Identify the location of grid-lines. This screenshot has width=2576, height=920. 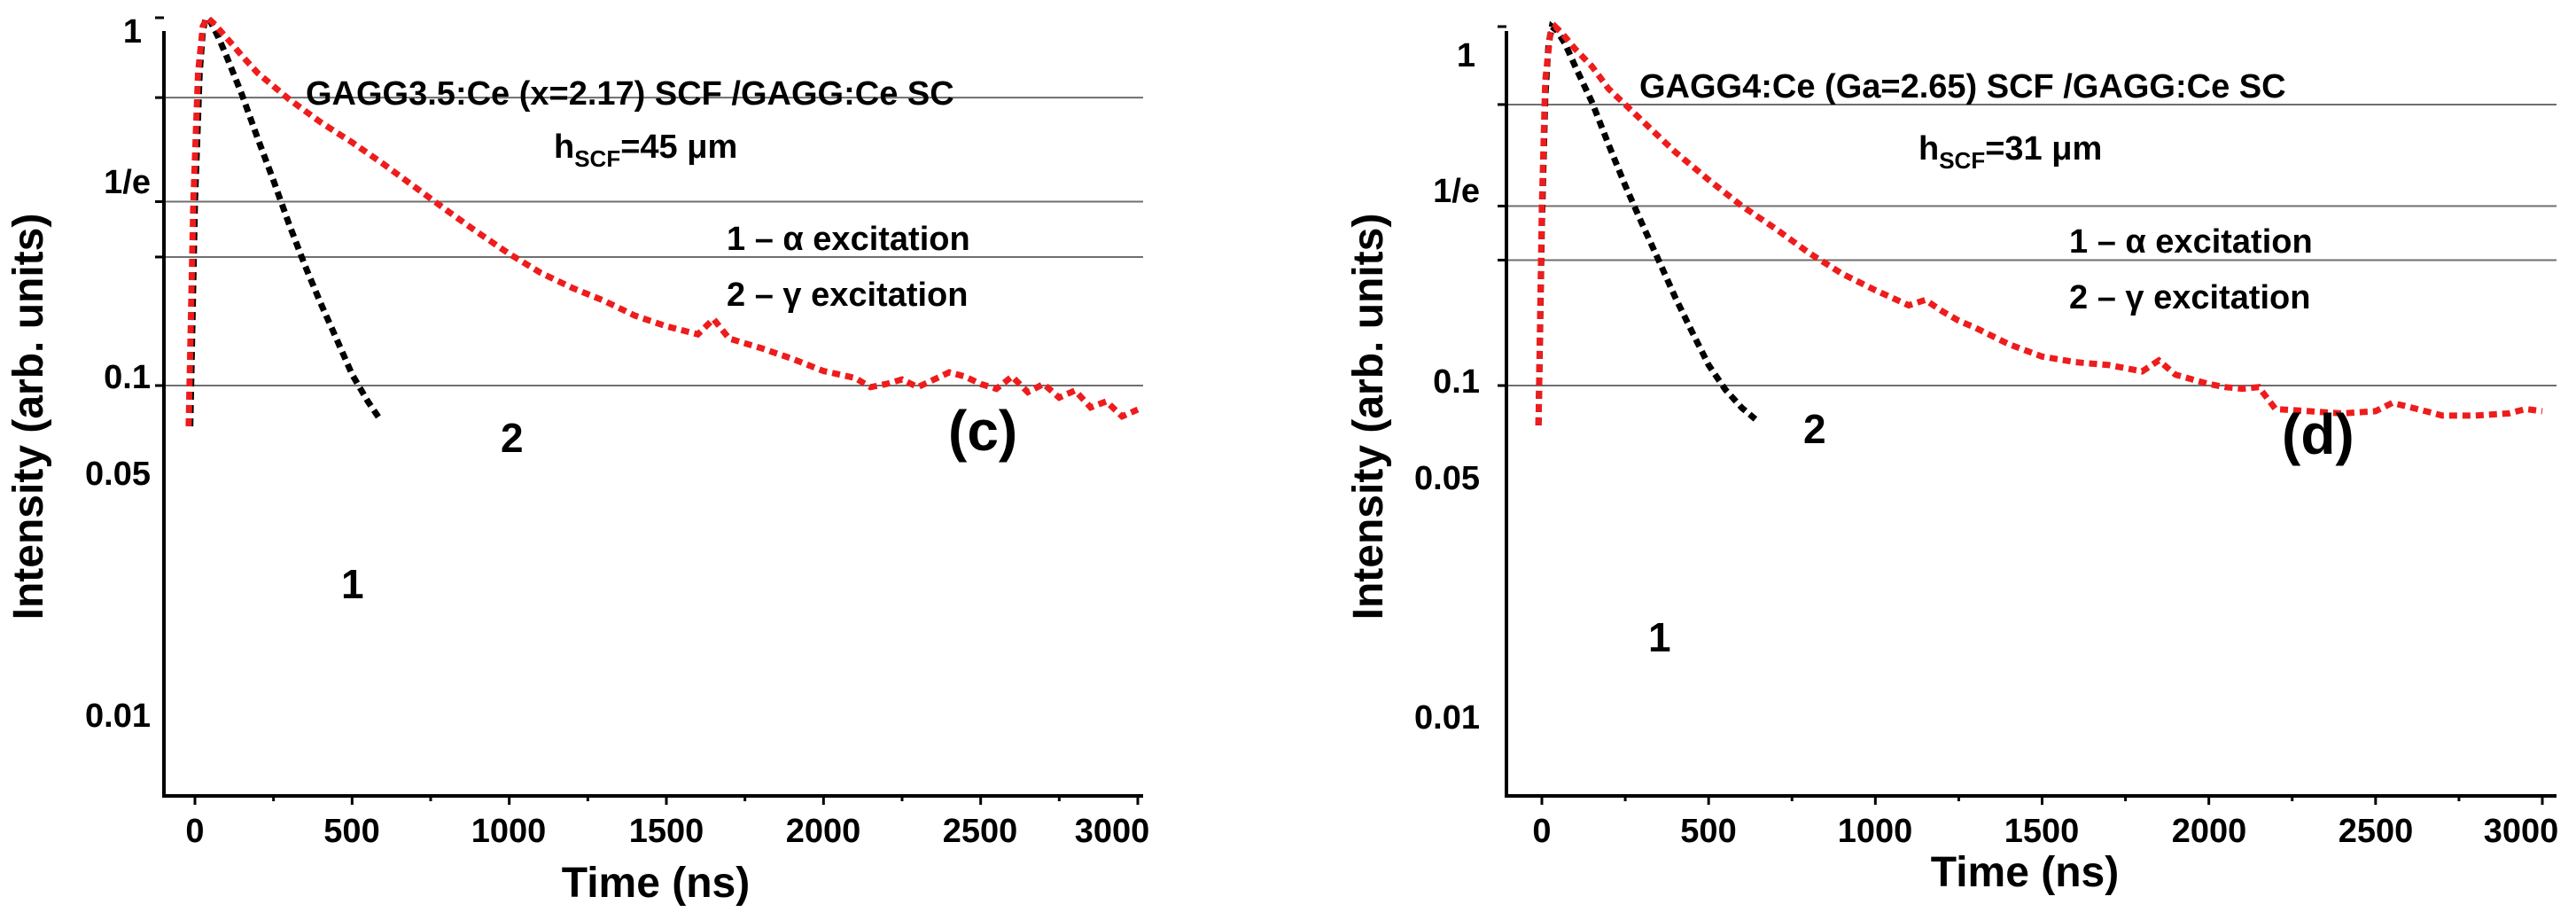
(2031, 244).